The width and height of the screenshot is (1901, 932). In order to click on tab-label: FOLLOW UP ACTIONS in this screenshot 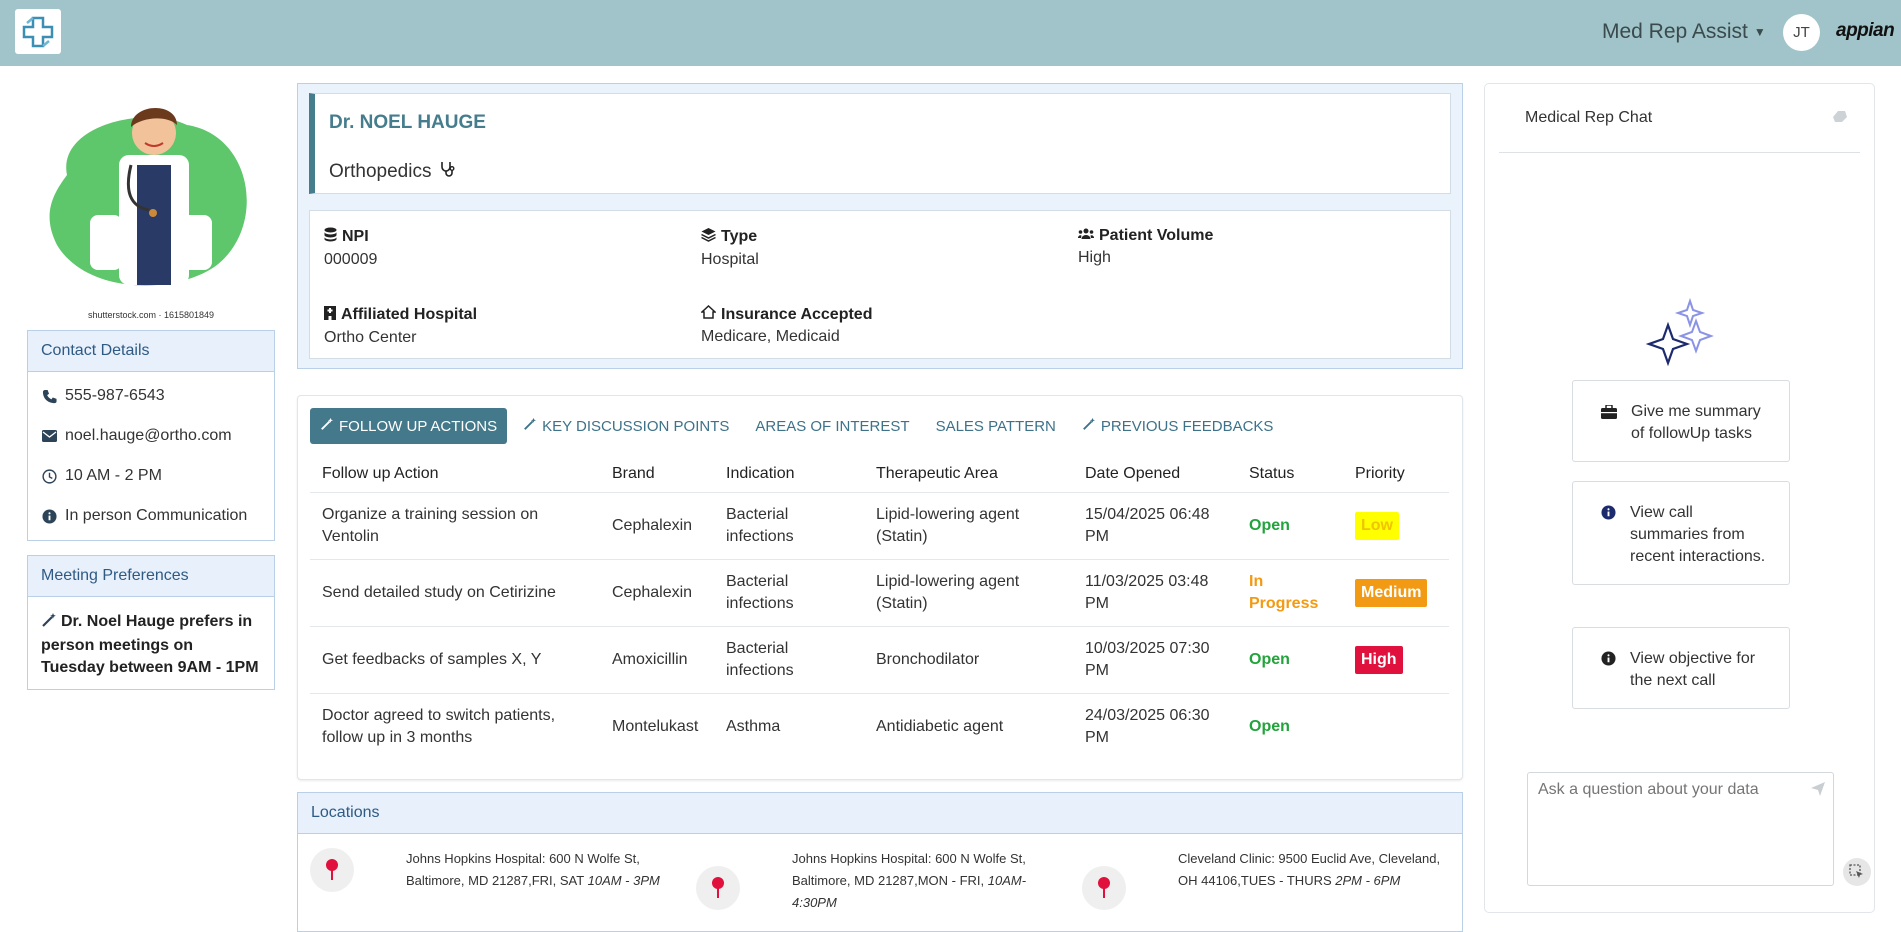, I will do `click(418, 426)`.